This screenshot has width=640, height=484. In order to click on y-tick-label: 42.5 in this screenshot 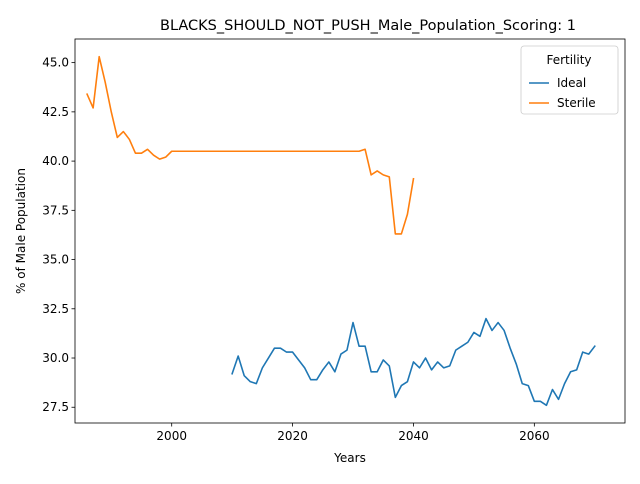, I will do `click(55, 112)`.